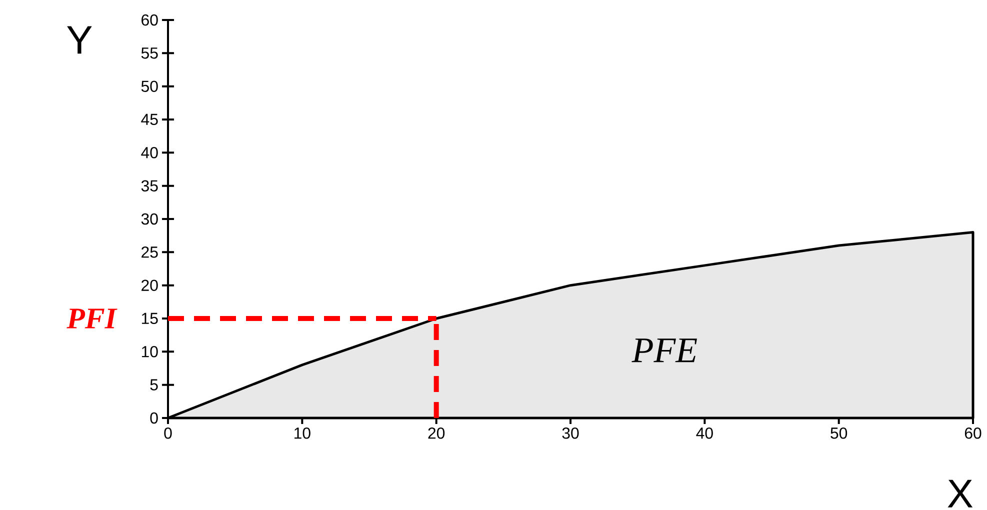 The image size is (987, 510). Describe the element at coordinates (302, 433) in the screenshot. I see `x-tick-label: 10` at that location.